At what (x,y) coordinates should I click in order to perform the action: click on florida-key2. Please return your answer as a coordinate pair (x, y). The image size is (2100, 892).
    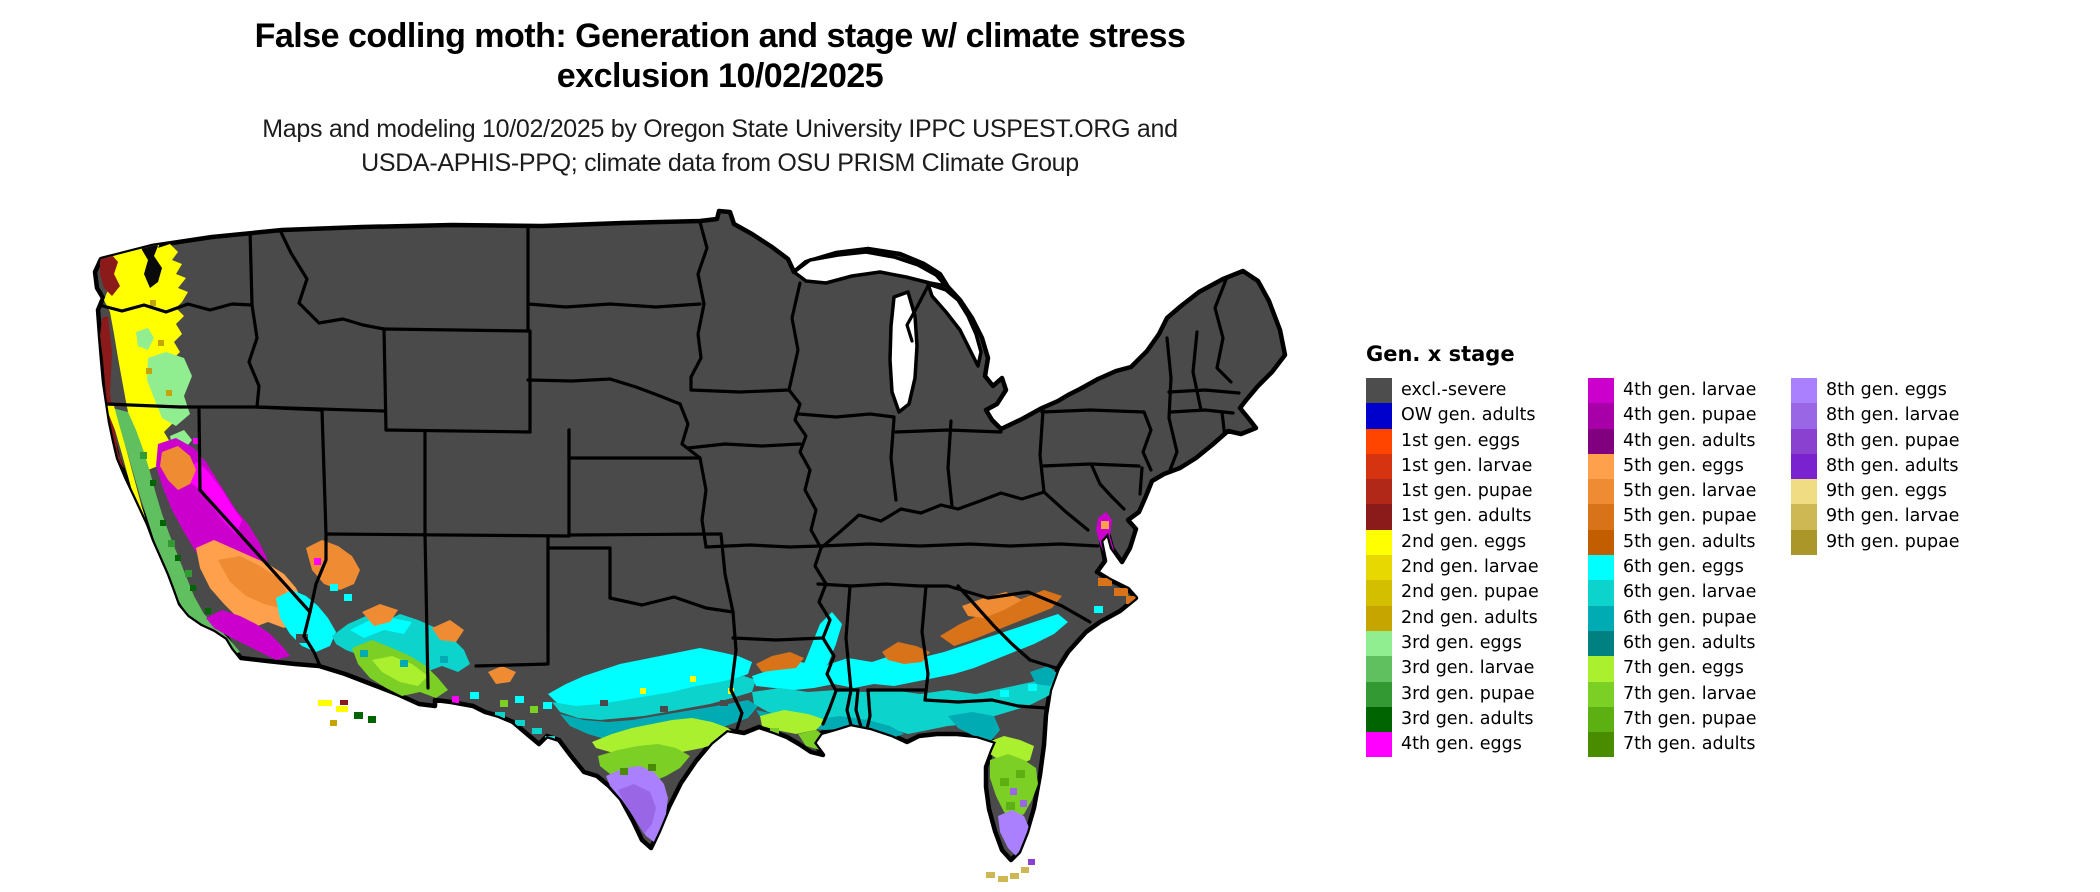
    Looking at the image, I should click on (1003, 879).